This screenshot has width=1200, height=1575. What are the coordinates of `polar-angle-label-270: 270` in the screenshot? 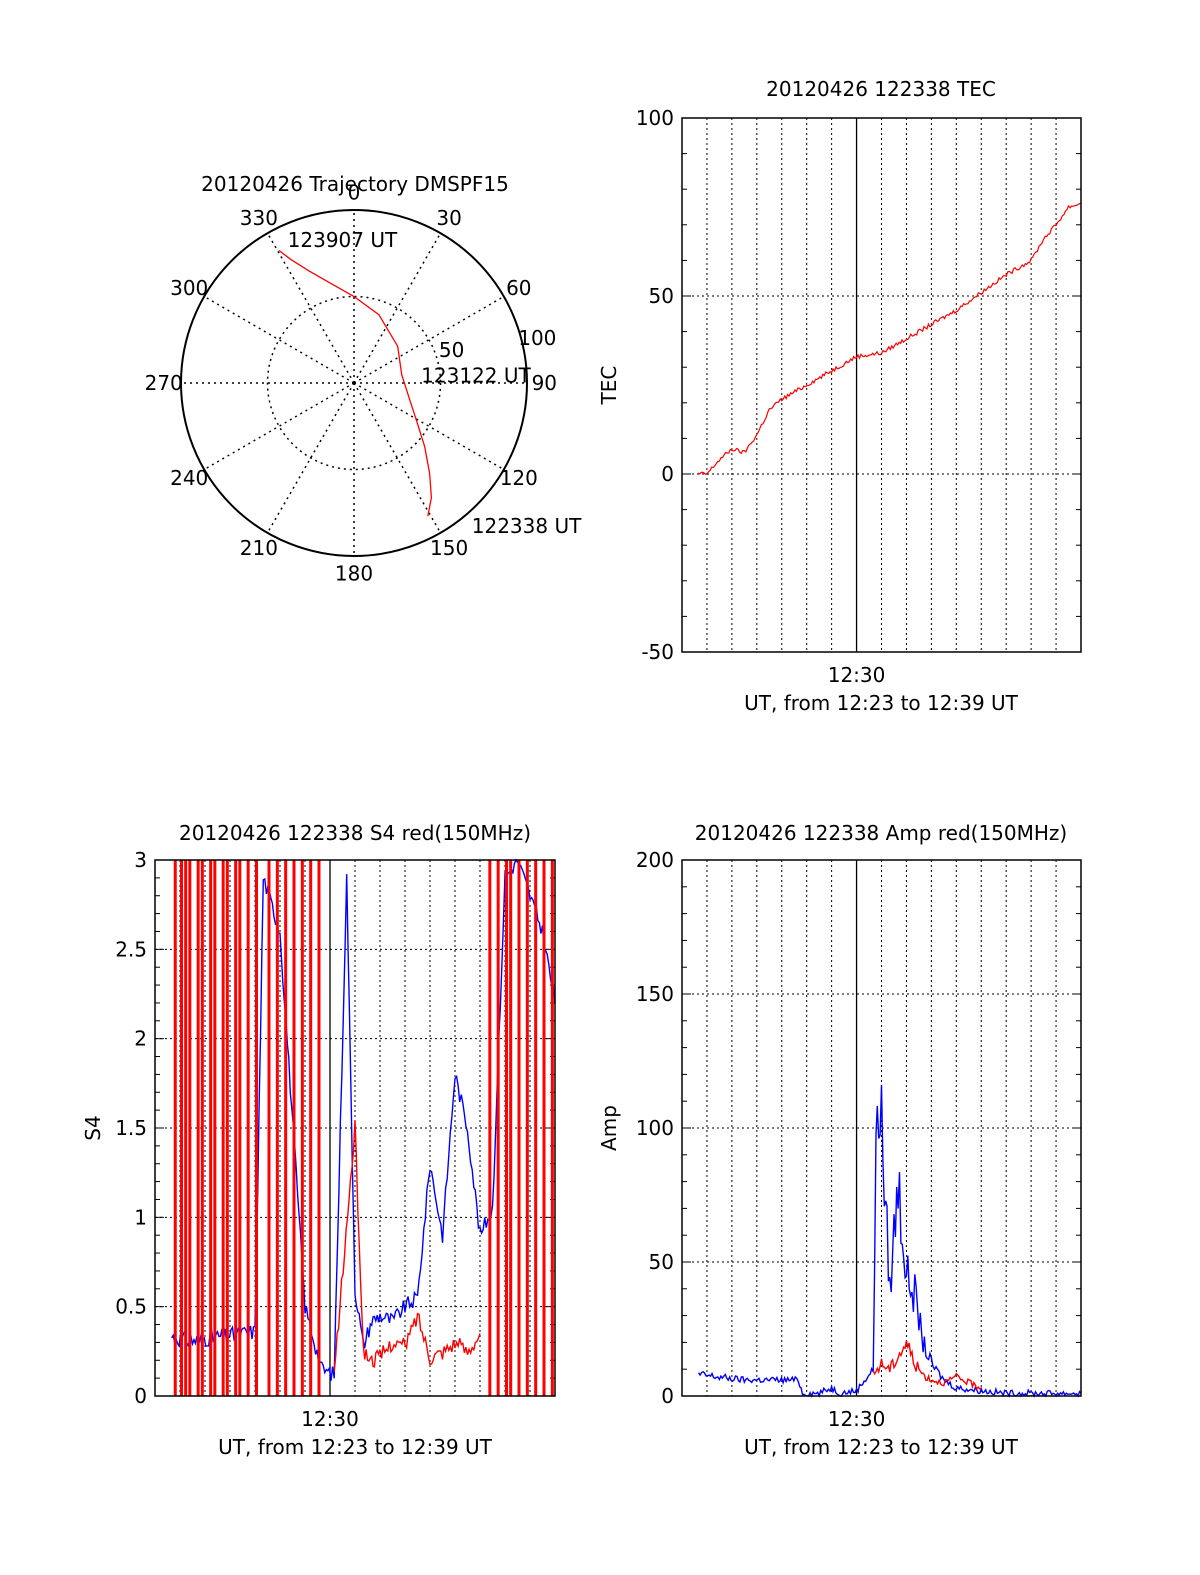 It's located at (164, 383).